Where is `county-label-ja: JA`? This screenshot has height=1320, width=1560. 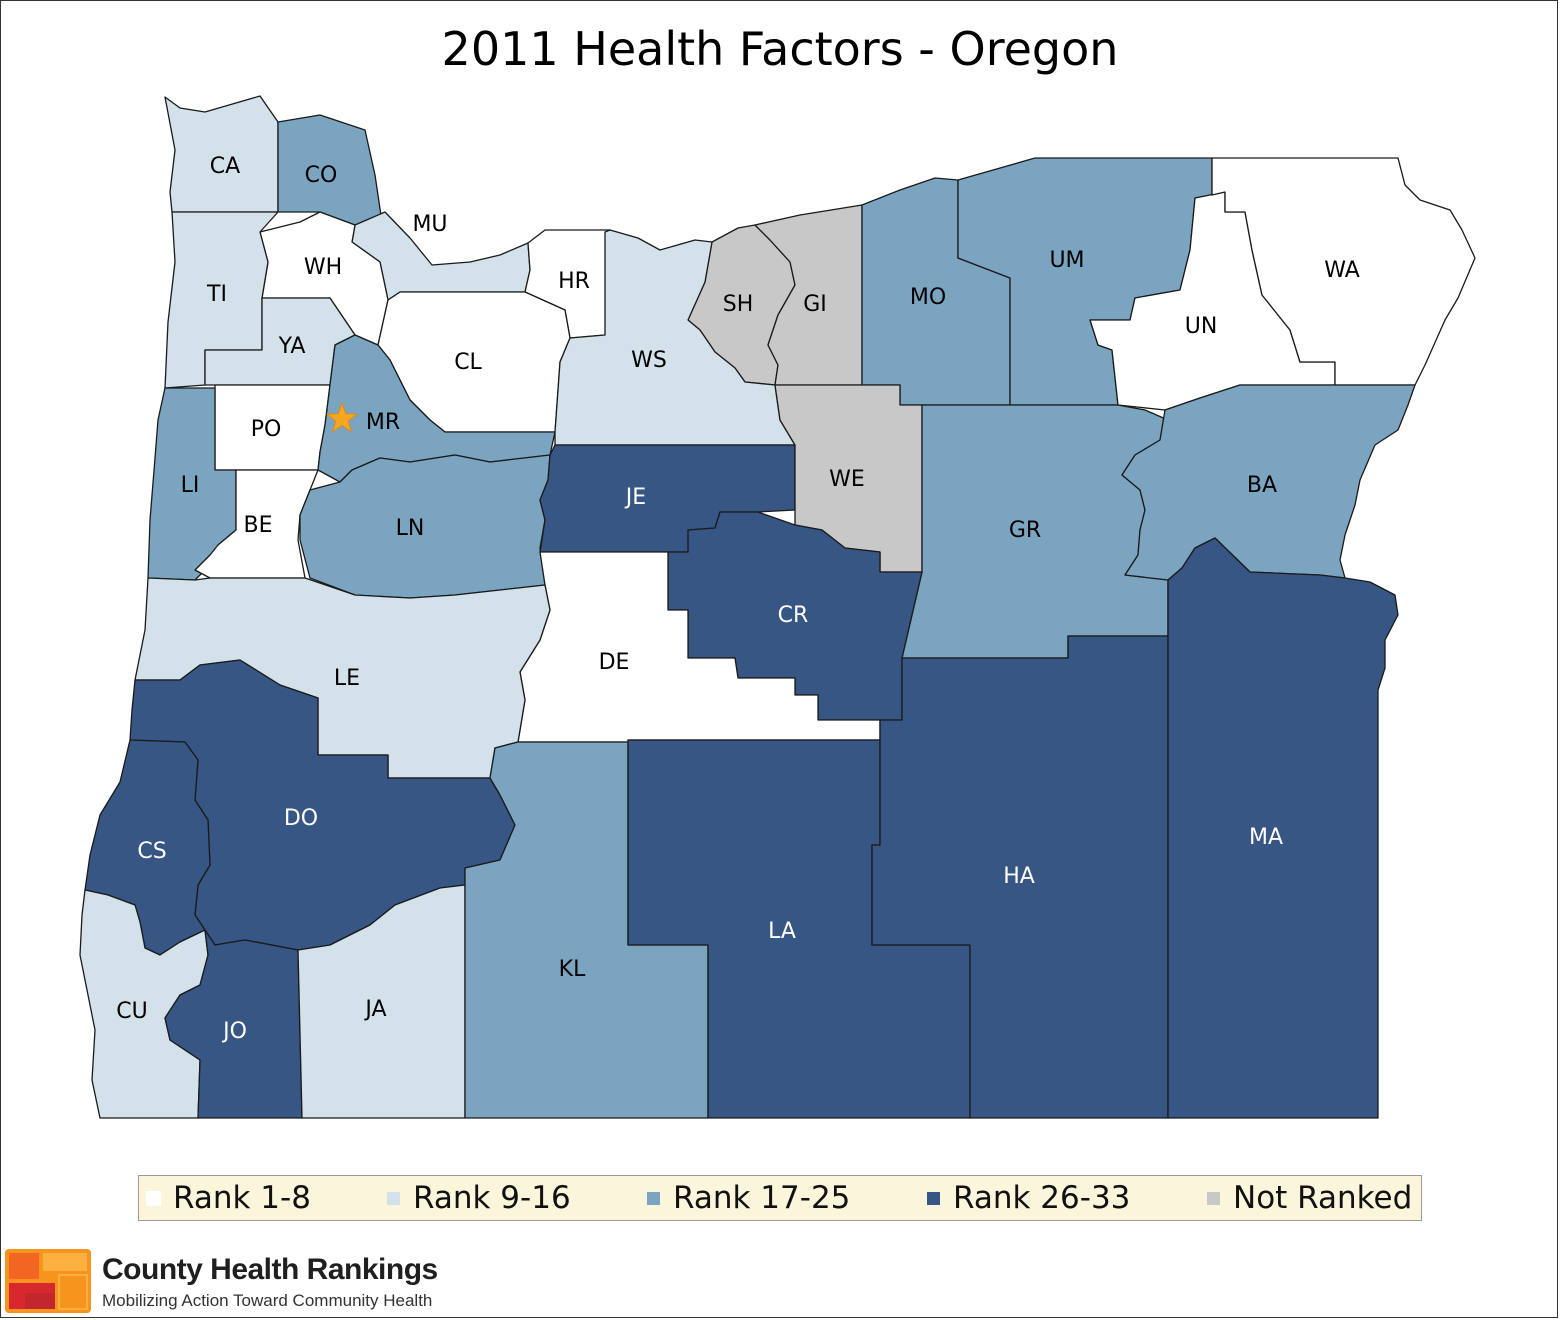 county-label-ja: JA is located at coordinates (374, 1009).